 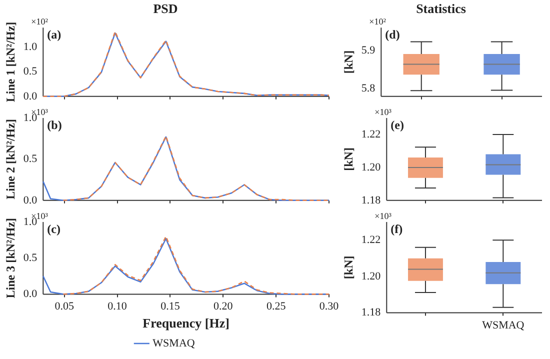 I want to click on y-axis-title: Line 2 [kN²/Hz], so click(x=10, y=159).